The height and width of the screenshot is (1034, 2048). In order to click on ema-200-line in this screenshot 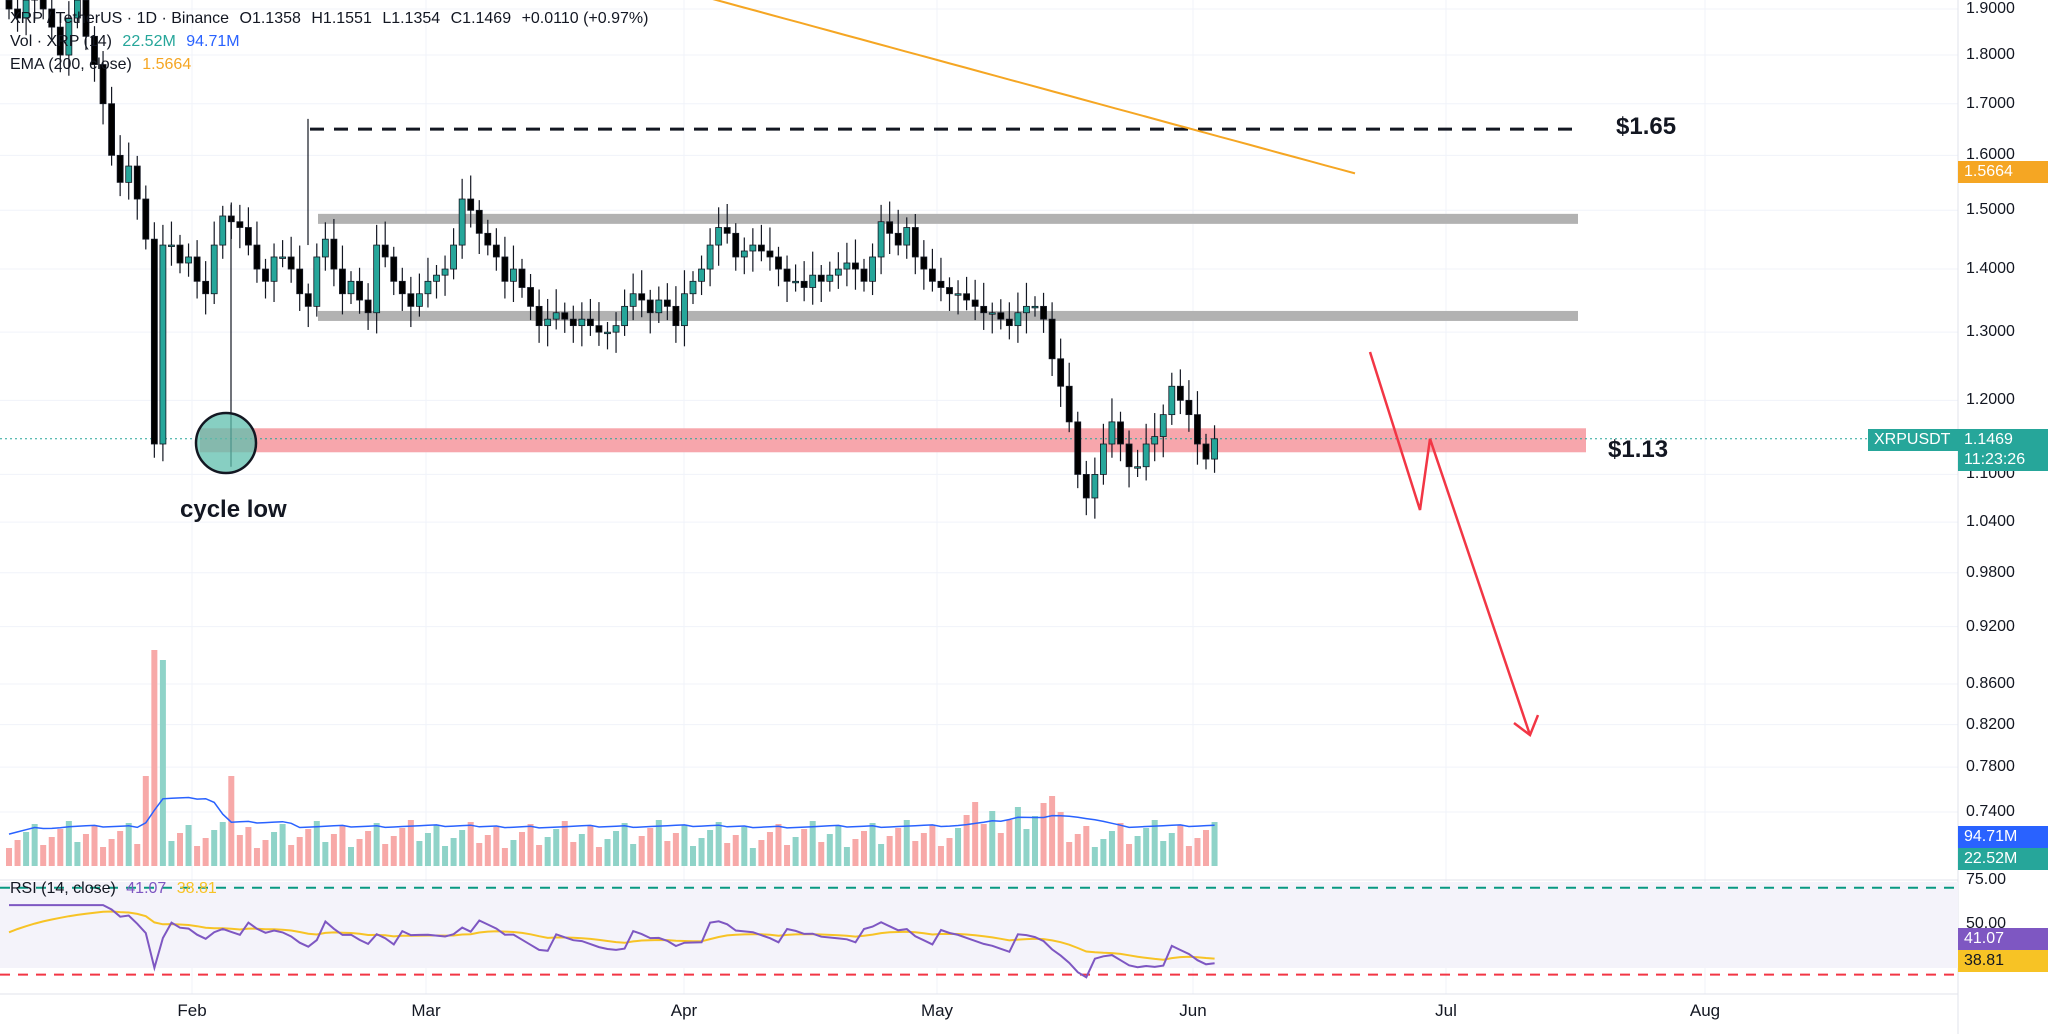, I will do `click(1034, 87)`.